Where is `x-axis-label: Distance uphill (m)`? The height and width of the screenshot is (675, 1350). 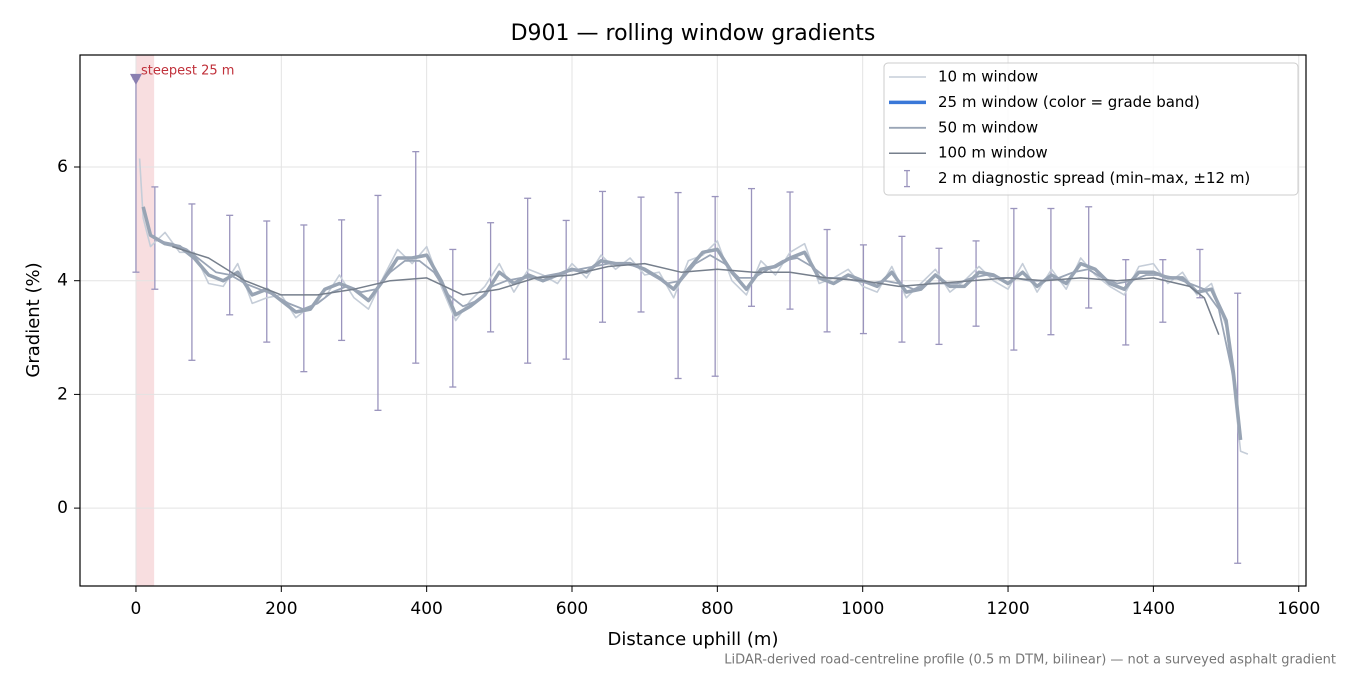
x-axis-label: Distance uphill (m) is located at coordinates (693, 639).